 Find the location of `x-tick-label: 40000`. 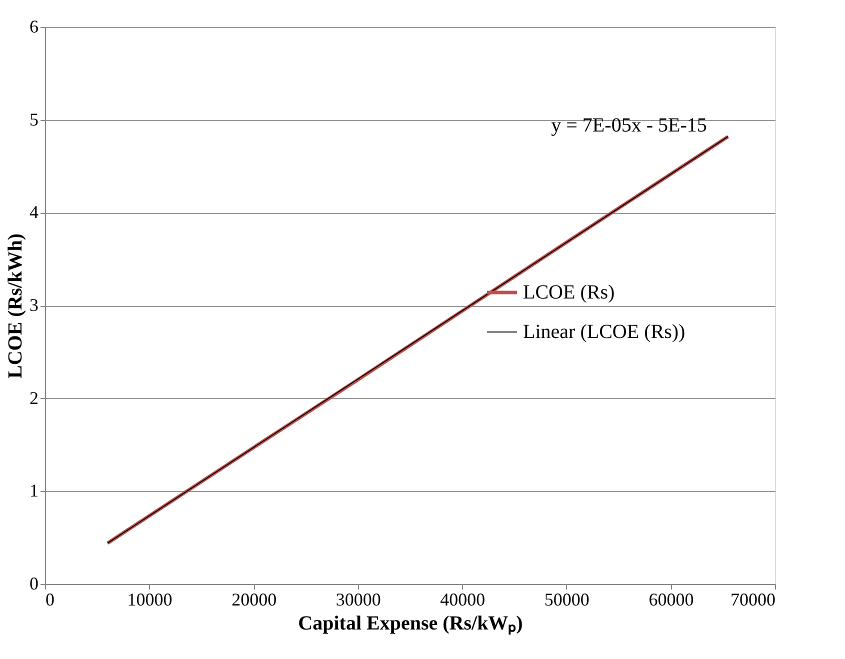

x-tick-label: 40000 is located at coordinates (463, 600).